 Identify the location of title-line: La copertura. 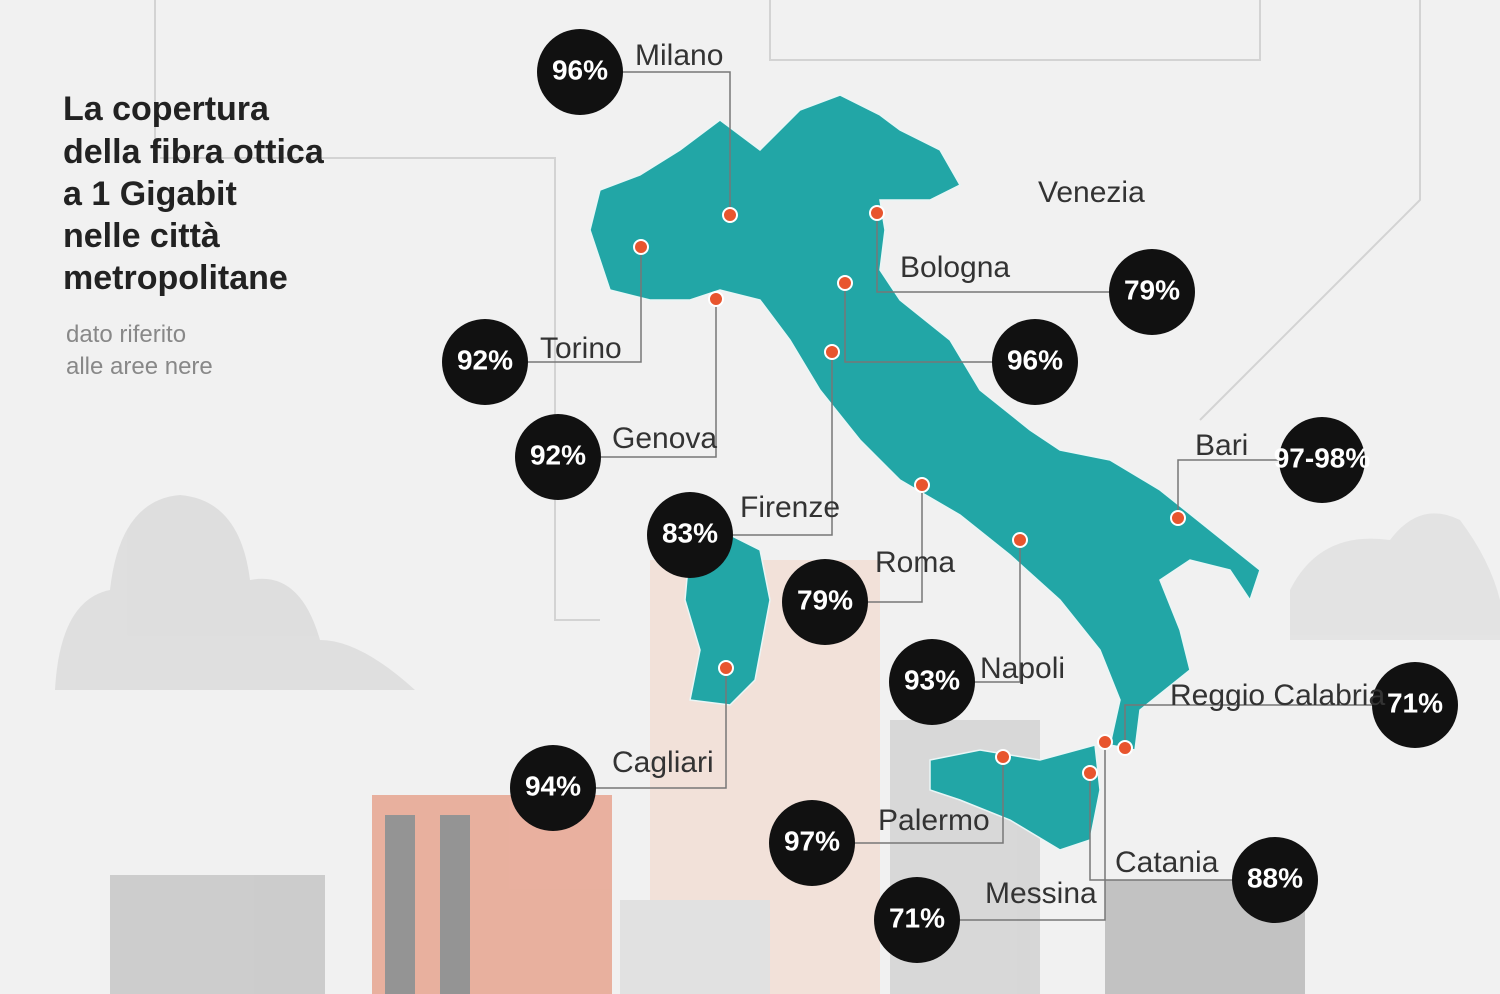
(166, 109).